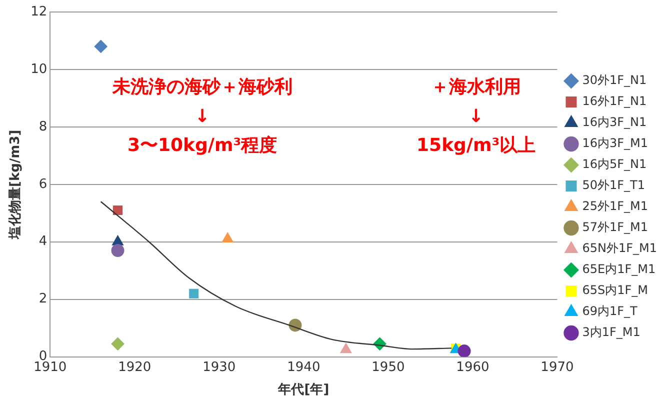 This screenshot has width=671, height=402. I want to click on x-tick-label: 1960, so click(473, 367).